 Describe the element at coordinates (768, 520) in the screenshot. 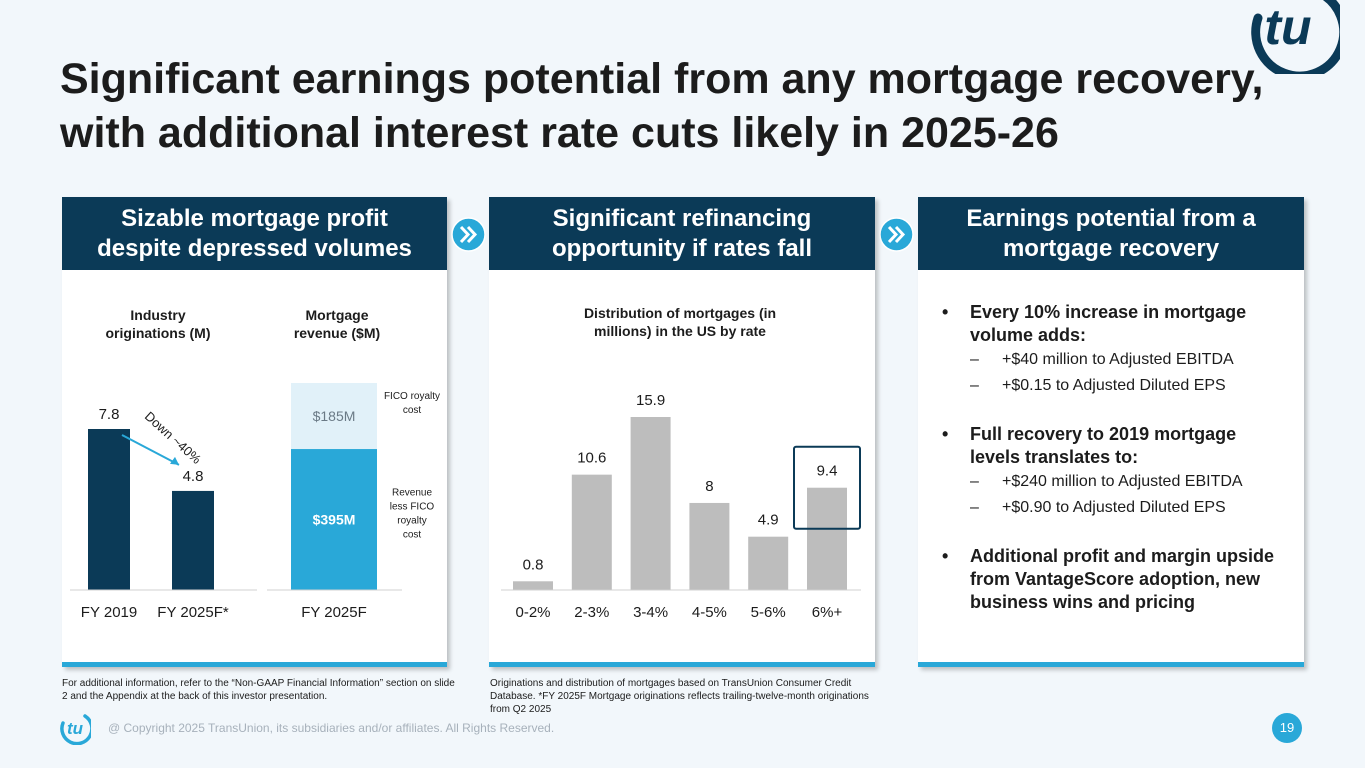

I see `data-label: 4.9` at that location.